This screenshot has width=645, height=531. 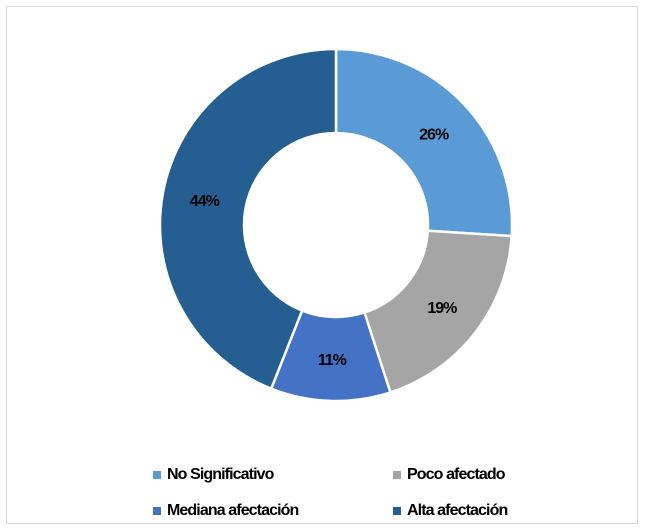 I want to click on data-label-poco-afectado: 19%, so click(x=442, y=308).